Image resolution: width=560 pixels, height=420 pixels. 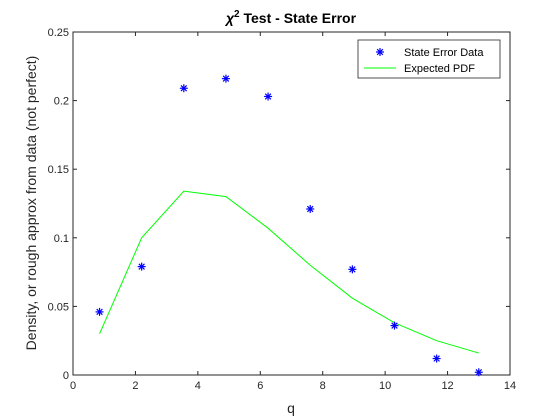 What do you see at coordinates (61, 239) in the screenshot?
I see `y-tick-label: 0.1` at bounding box center [61, 239].